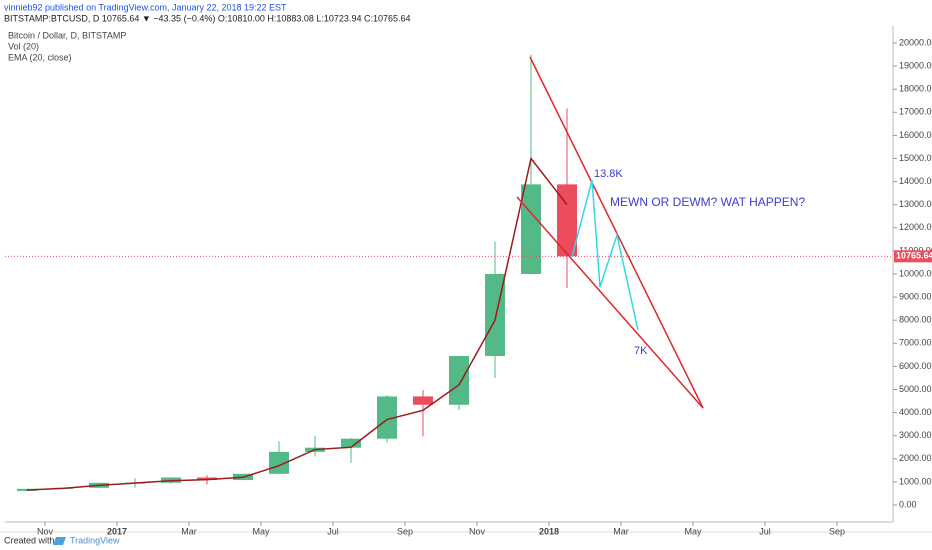  I want to click on y-tick-label: 20000.00, so click(915, 42).